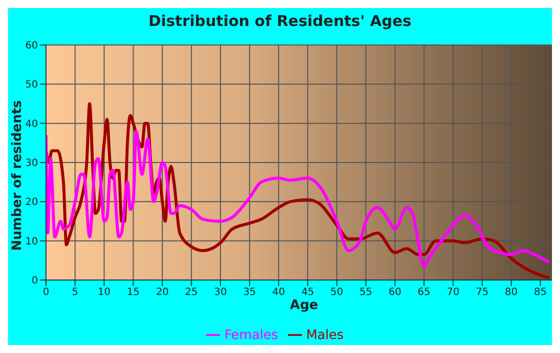 The width and height of the screenshot is (560, 353). What do you see at coordinates (31, 85) in the screenshot?
I see `y-tick-label: 50` at bounding box center [31, 85].